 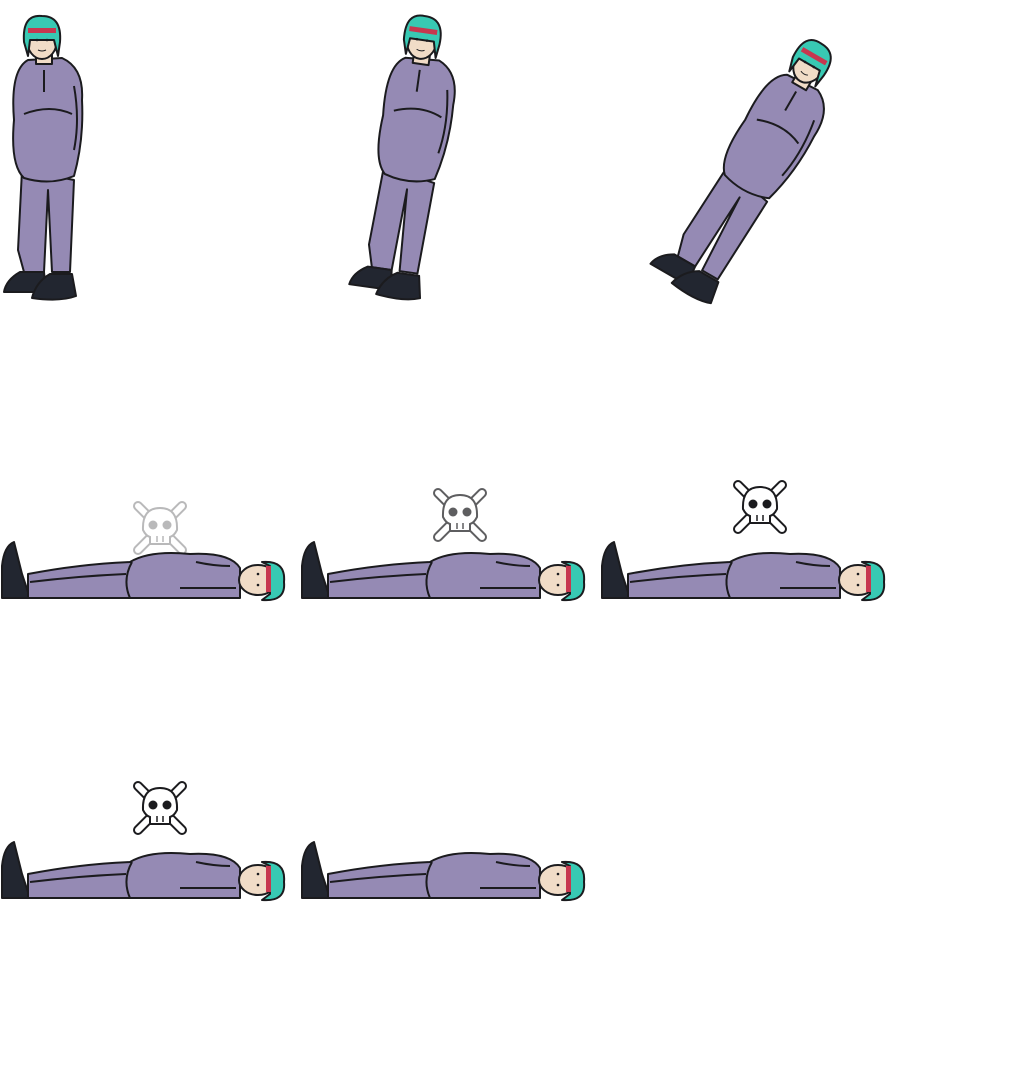 What do you see at coordinates (450, 620) in the screenshot?
I see `frame-5-lying` at bounding box center [450, 620].